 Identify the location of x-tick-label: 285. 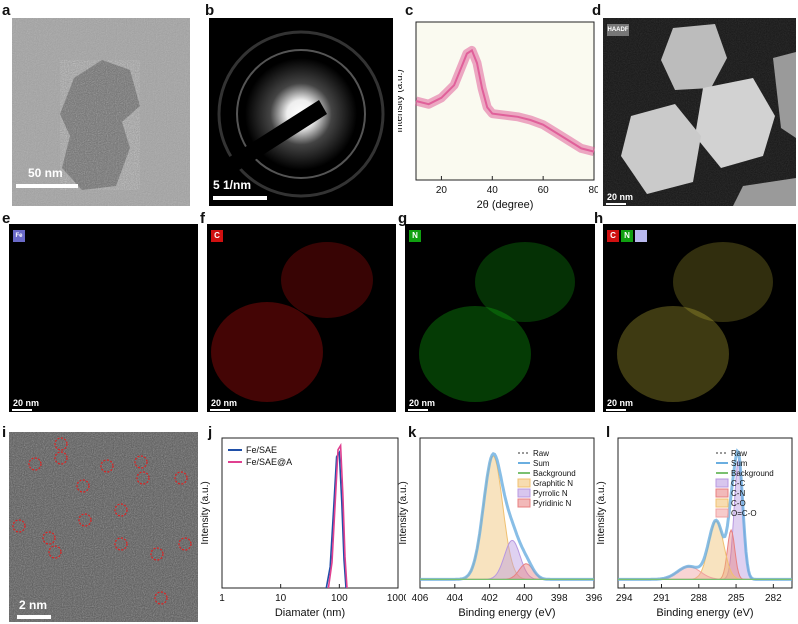
(736, 598).